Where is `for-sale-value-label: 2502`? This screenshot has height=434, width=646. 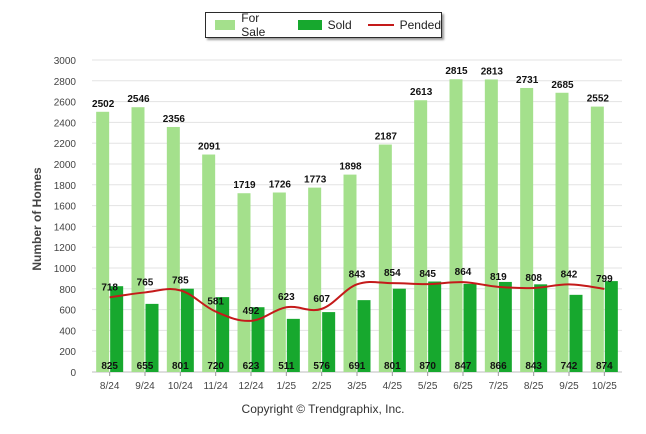
for-sale-value-label: 2502 is located at coordinates (103, 104).